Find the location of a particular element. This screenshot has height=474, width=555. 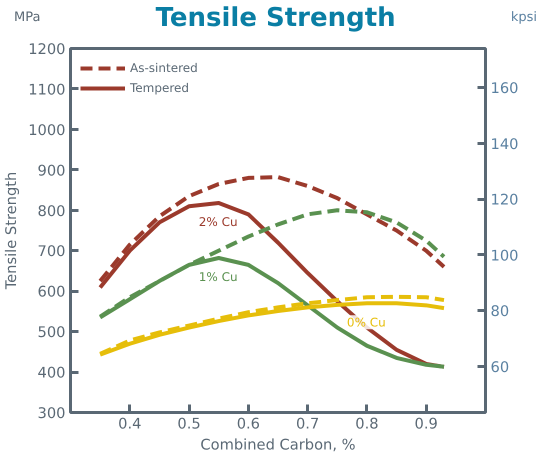

y-tick-label: 1000 is located at coordinates (47, 130).